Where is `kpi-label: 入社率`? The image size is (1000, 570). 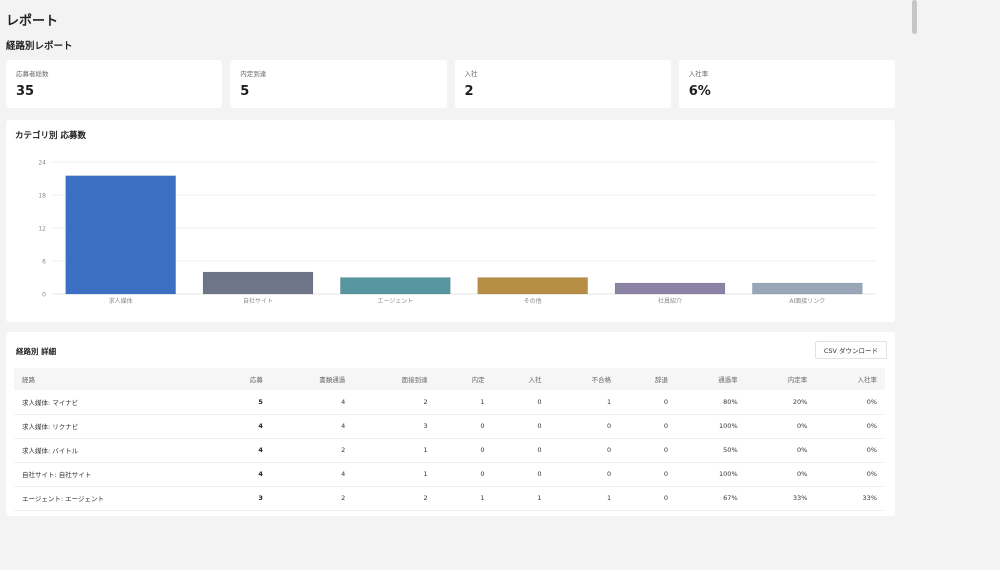
kpi-label: 入社率 is located at coordinates (698, 74).